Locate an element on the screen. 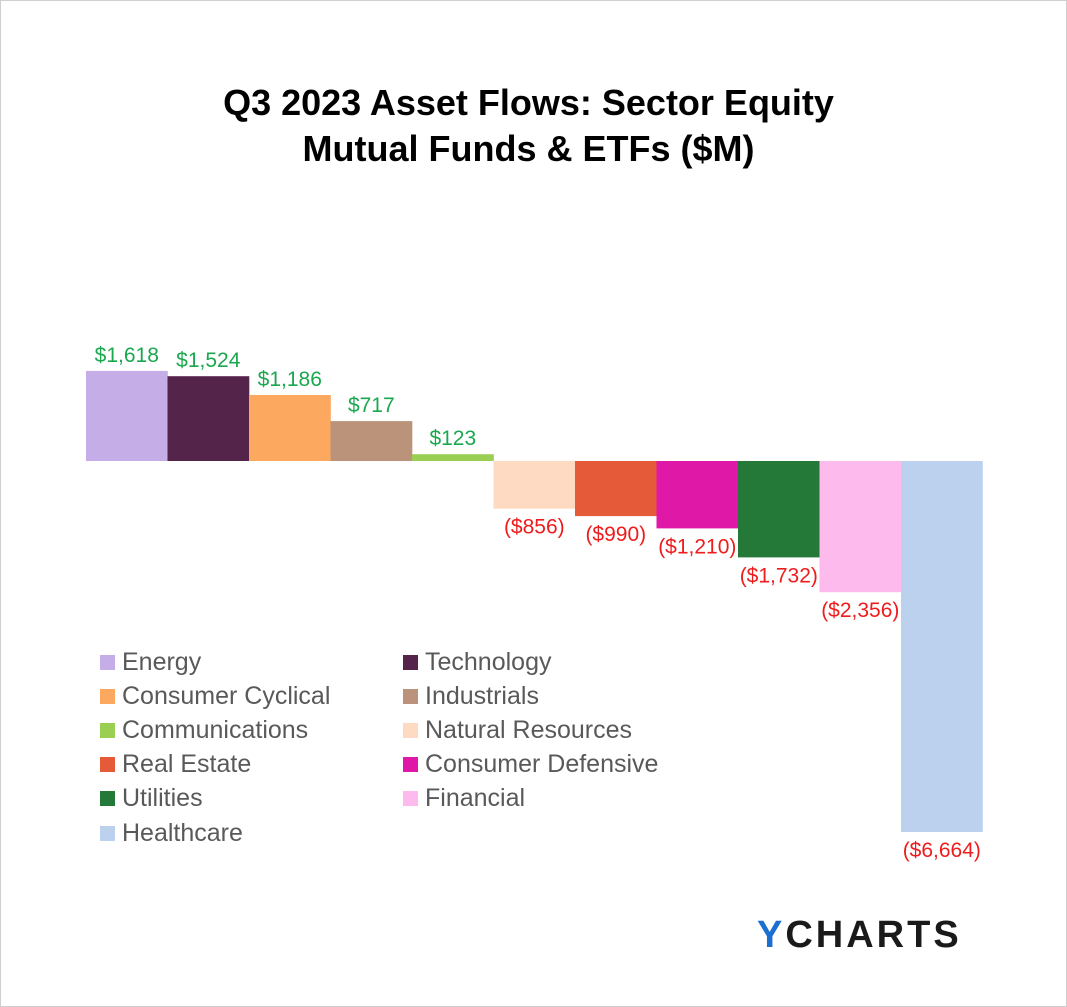 This screenshot has width=1067, height=1007. legend-item-utilities: Utilities is located at coordinates (151, 799).